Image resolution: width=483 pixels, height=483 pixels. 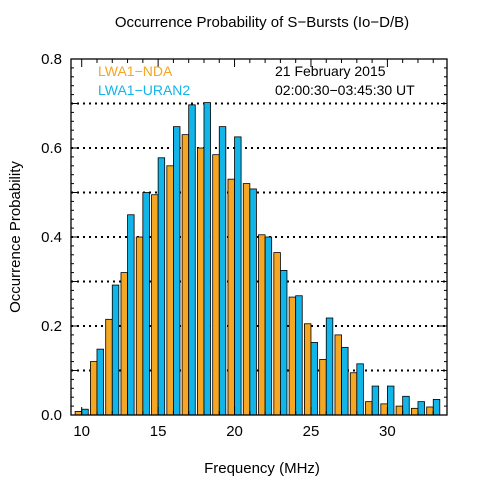 I want to click on x-tick-label: 10, so click(x=81, y=431).